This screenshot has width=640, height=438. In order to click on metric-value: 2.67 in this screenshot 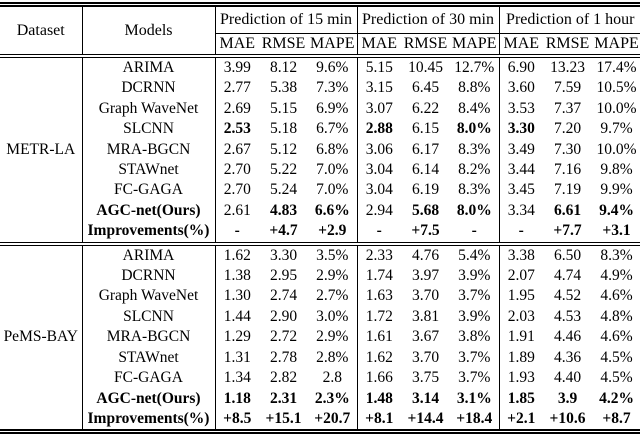, I will do `click(236, 150)`.